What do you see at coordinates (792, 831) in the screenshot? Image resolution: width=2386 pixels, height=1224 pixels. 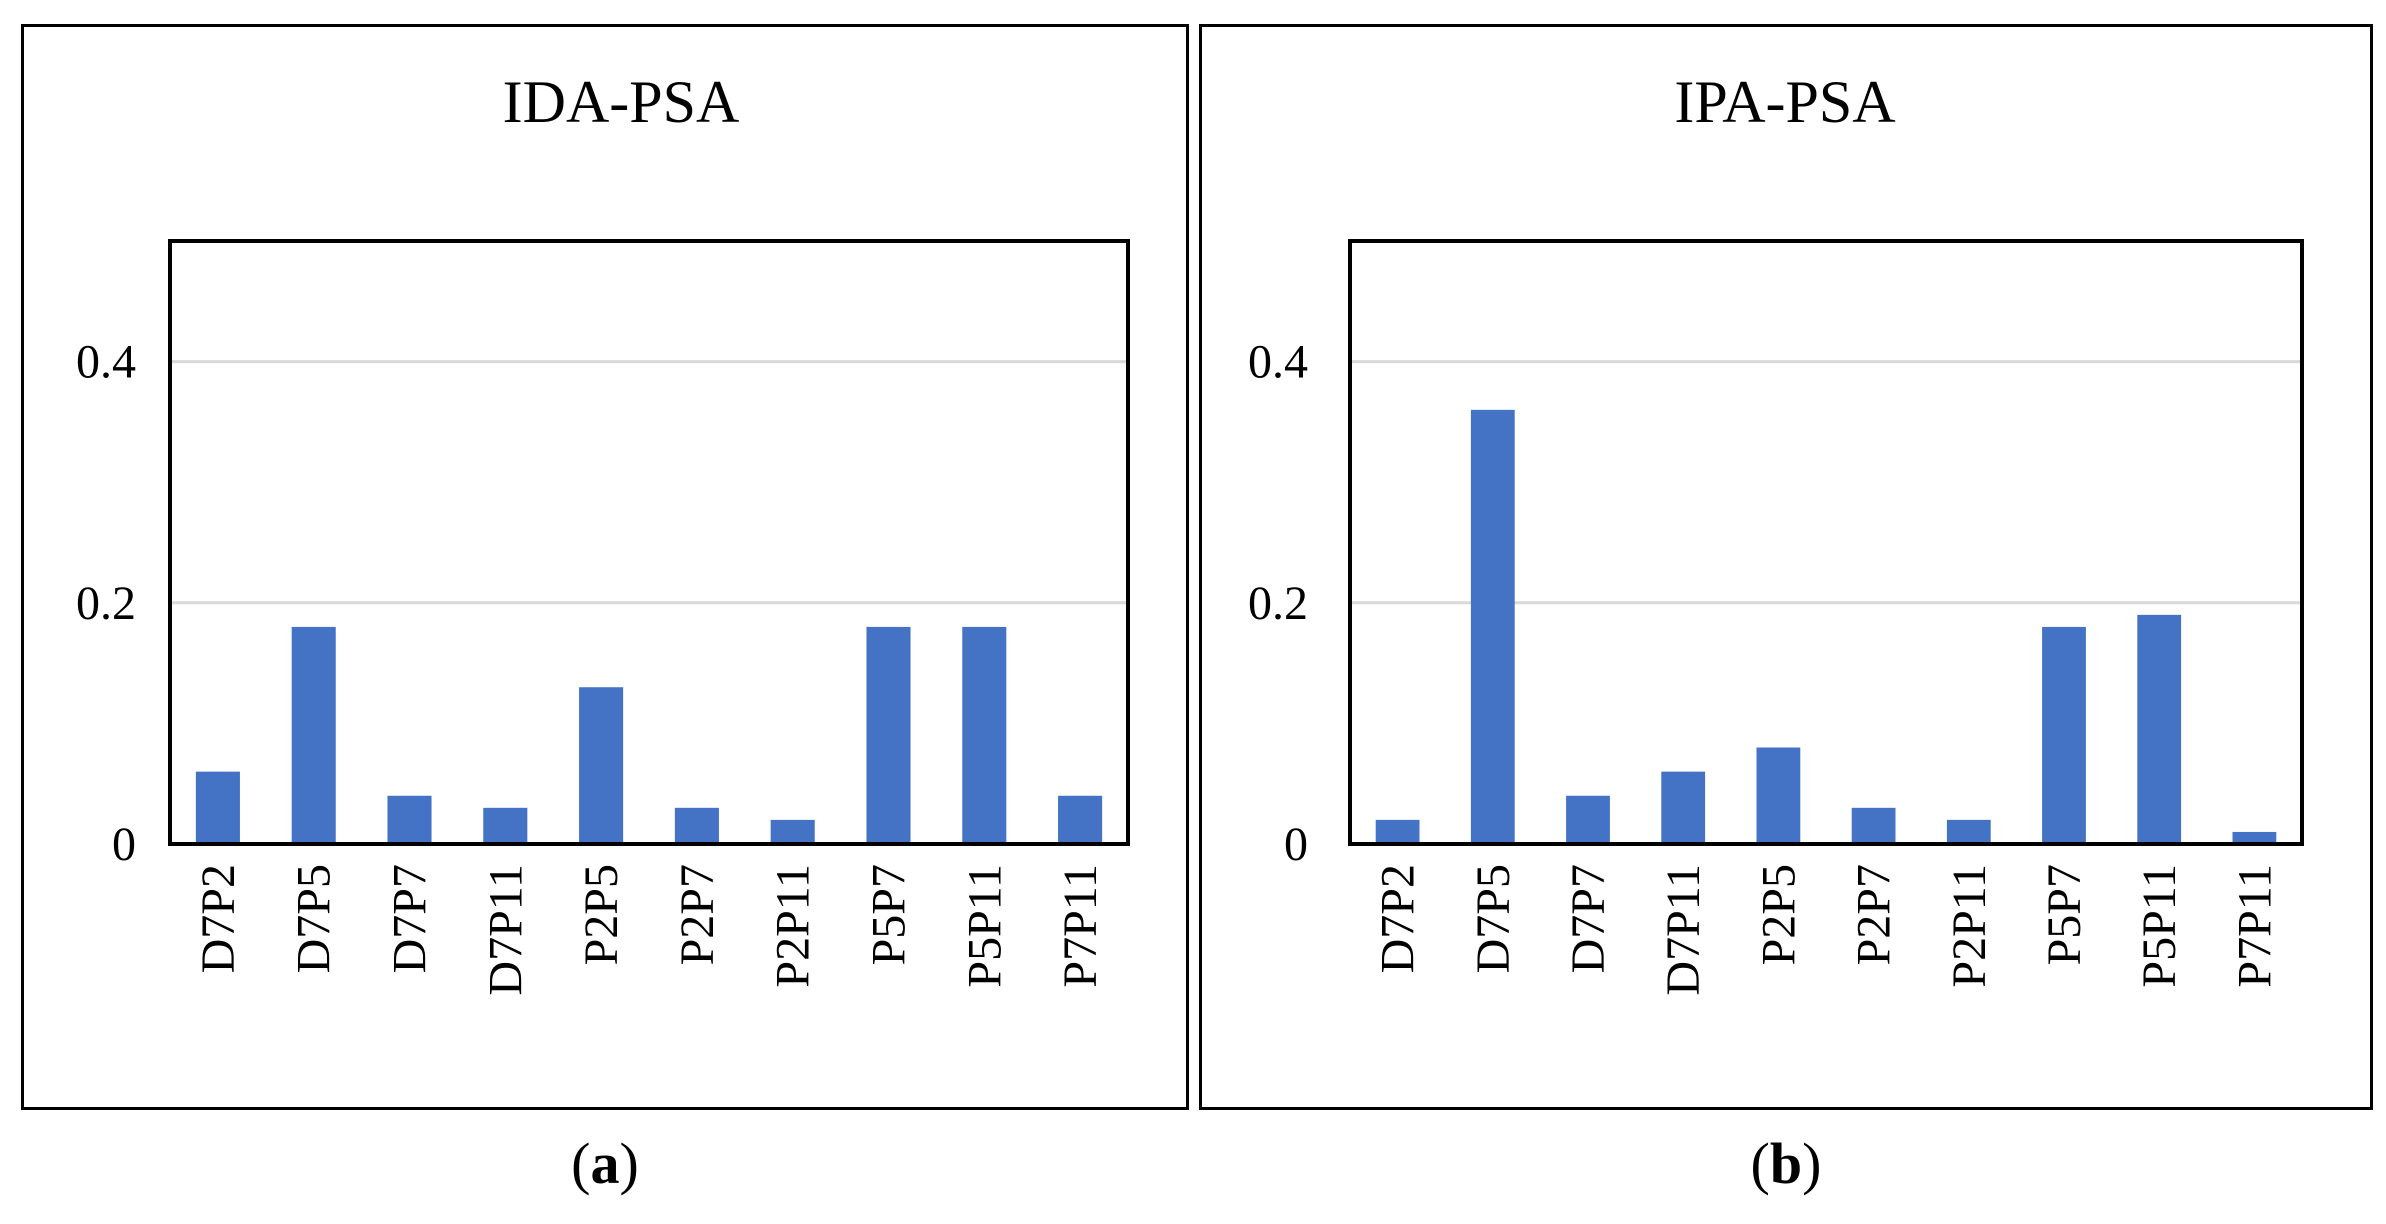 I see `bar-a-p2p11` at bounding box center [792, 831].